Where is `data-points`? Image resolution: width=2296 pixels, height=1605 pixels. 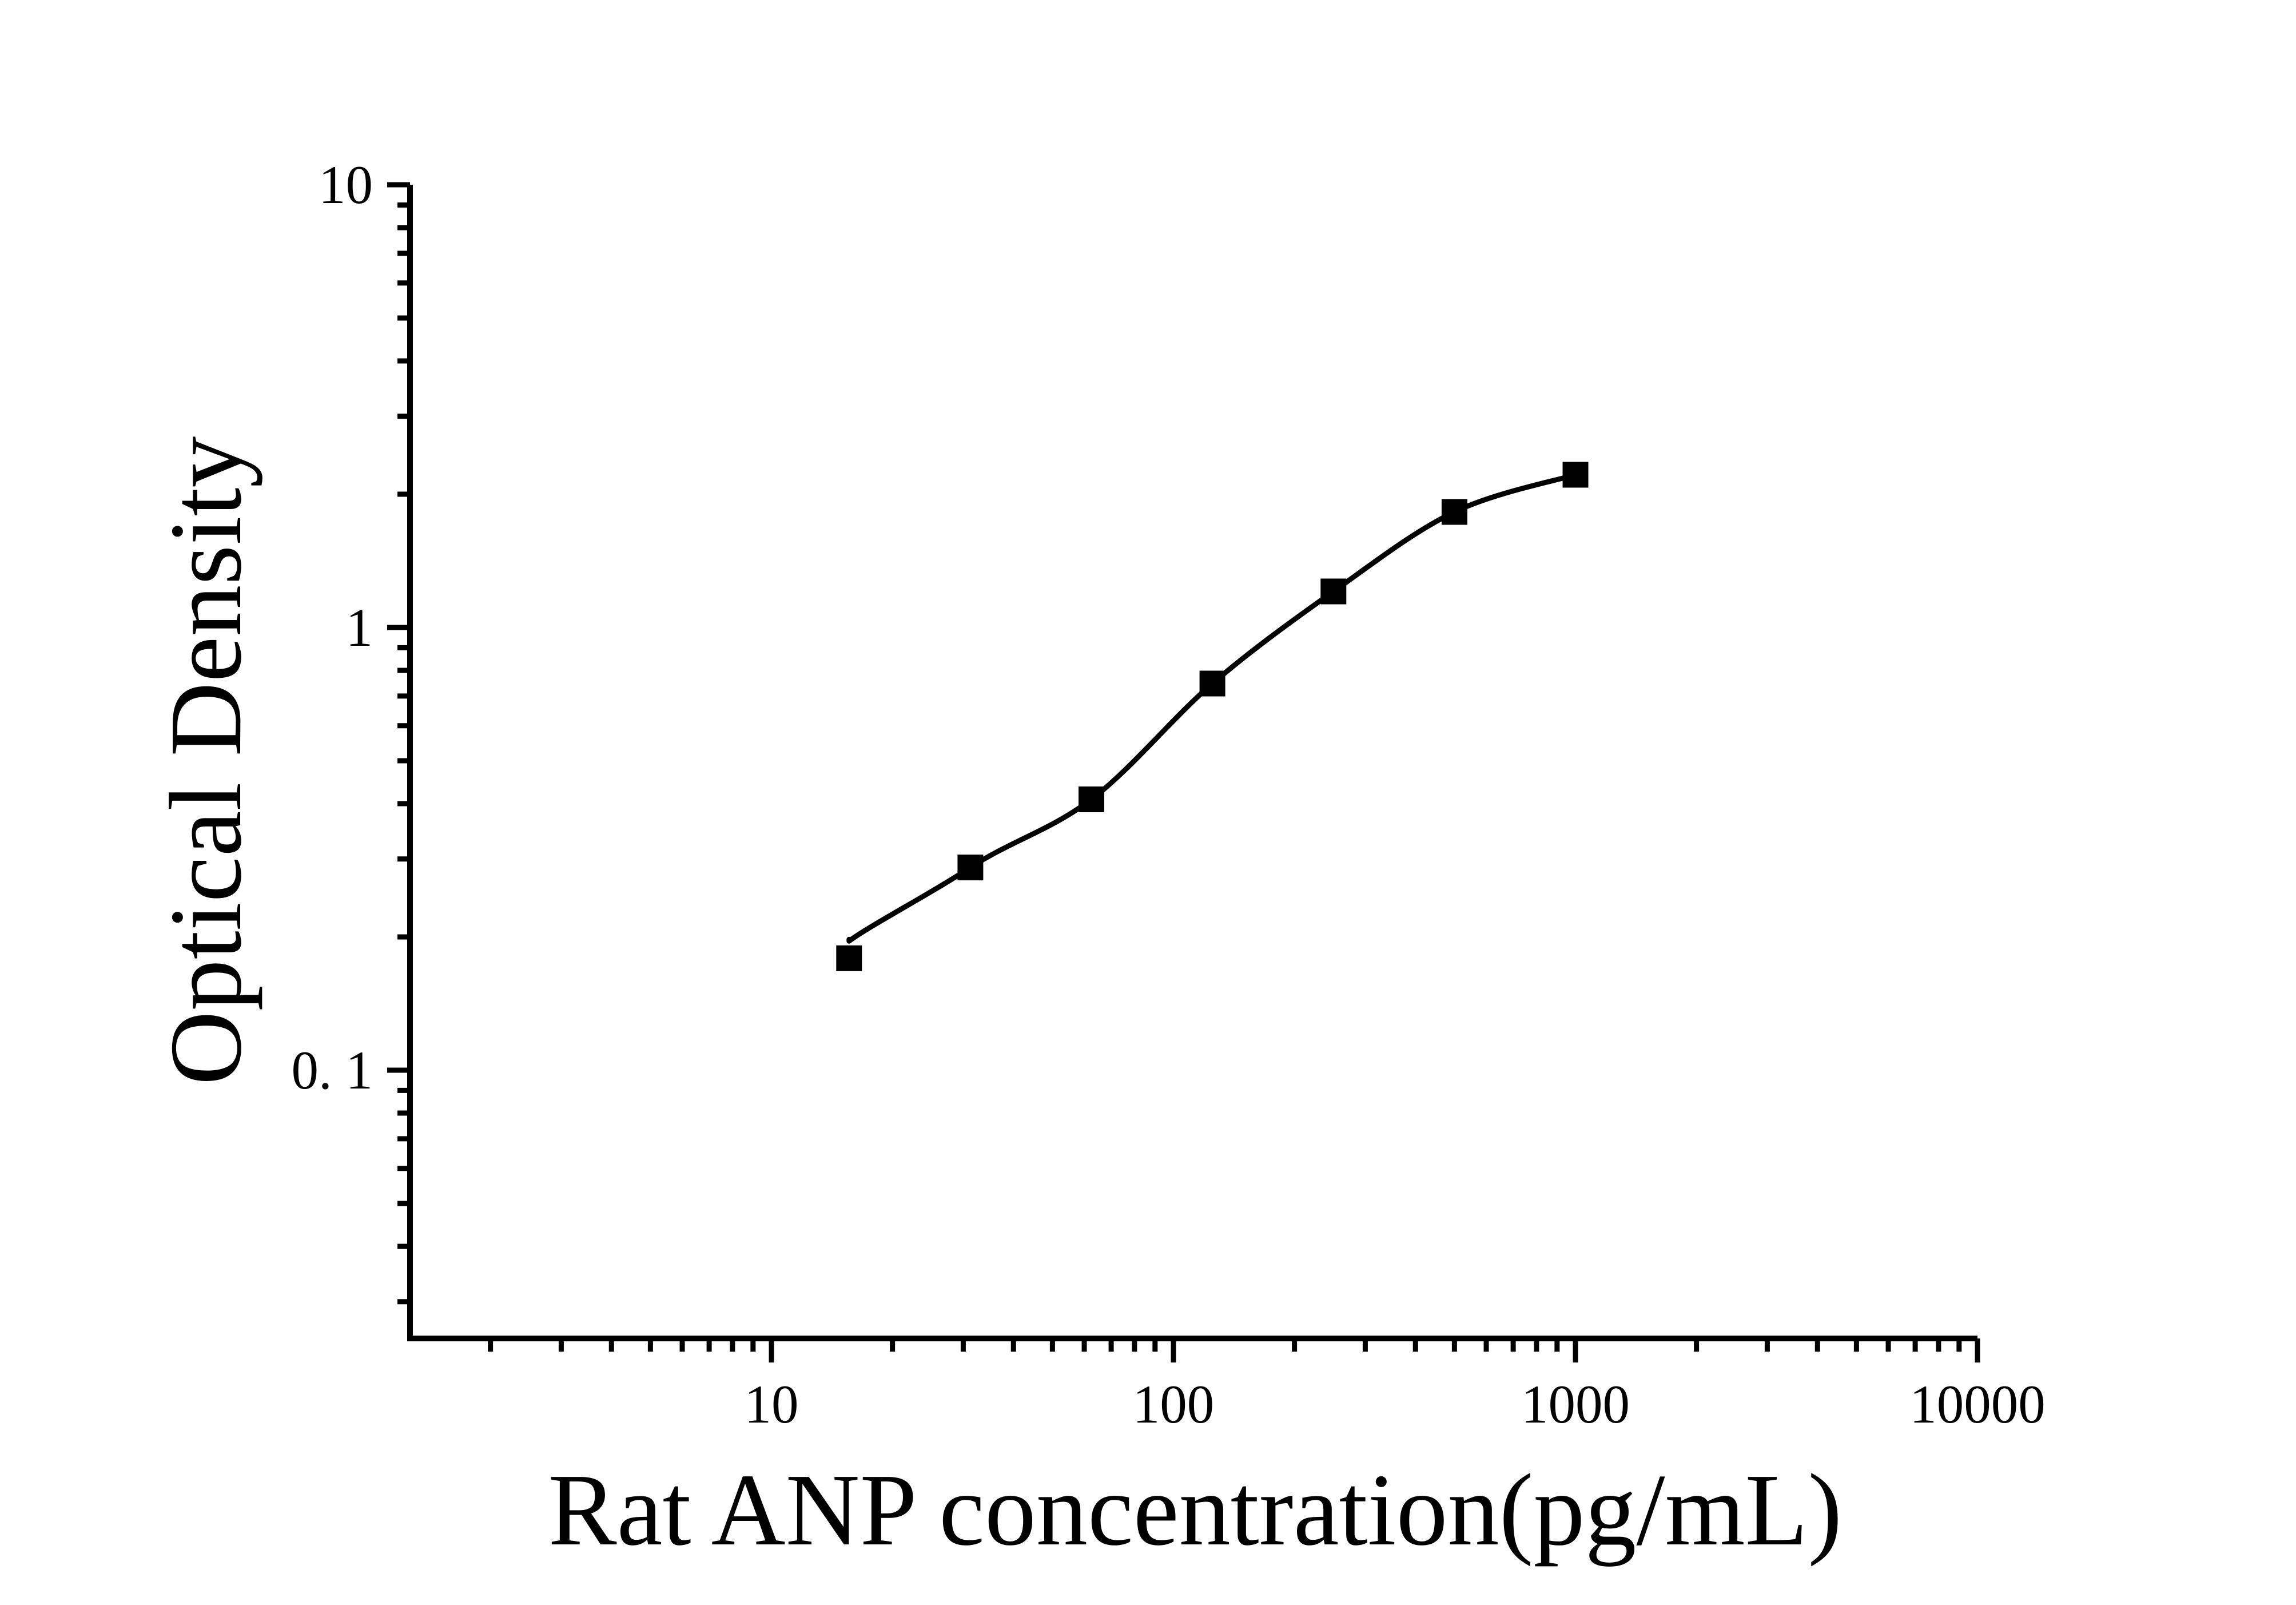
data-points is located at coordinates (1213, 716).